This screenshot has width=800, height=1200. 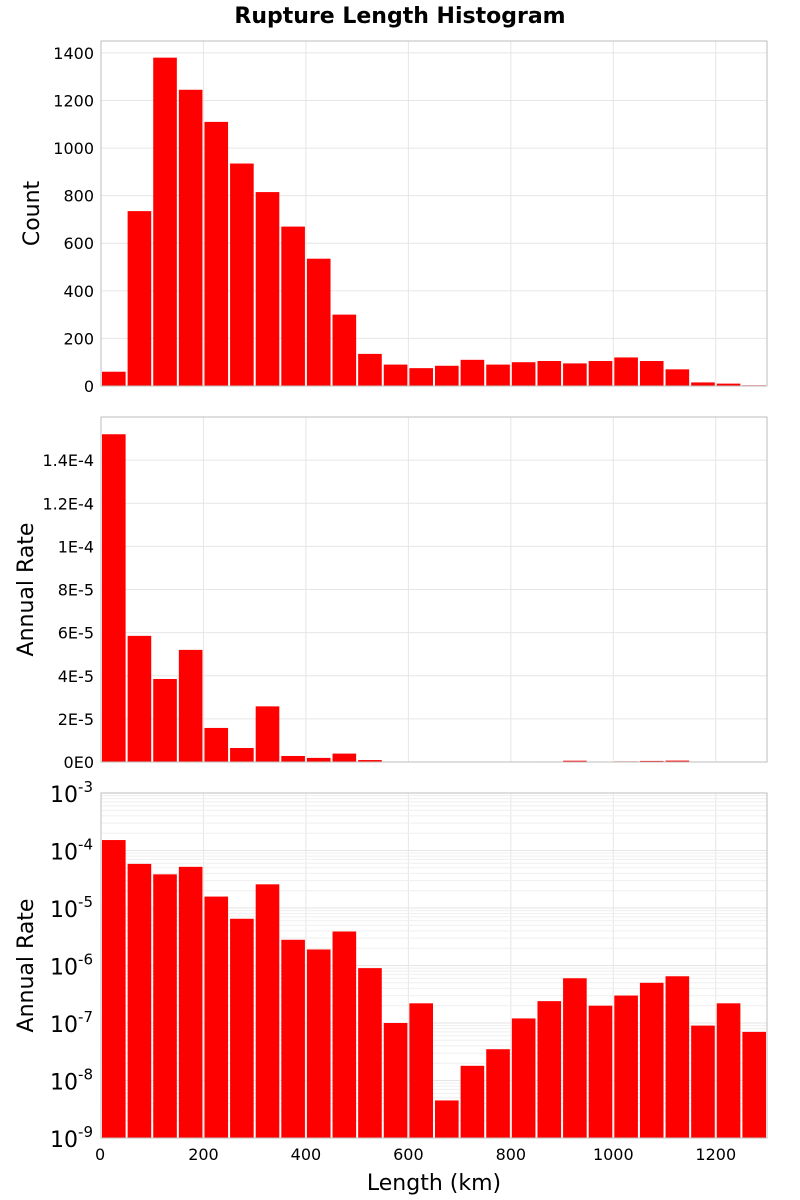 I want to click on x-tick-label: 0, so click(x=100, y=1154).